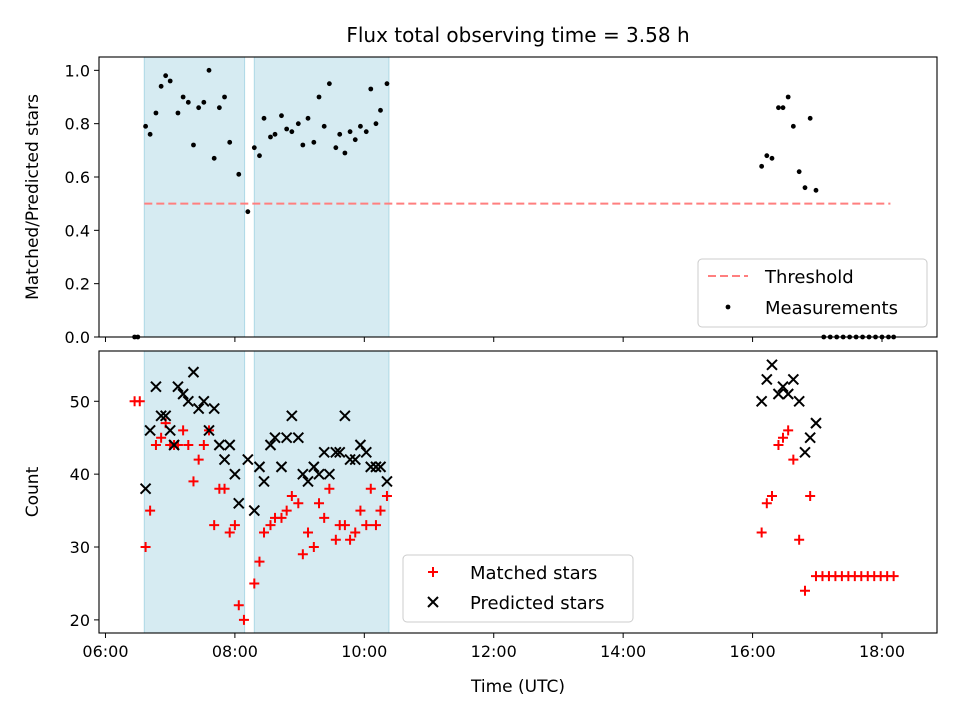  What do you see at coordinates (80, 547) in the screenshot?
I see `y-tick-label: 30` at bounding box center [80, 547].